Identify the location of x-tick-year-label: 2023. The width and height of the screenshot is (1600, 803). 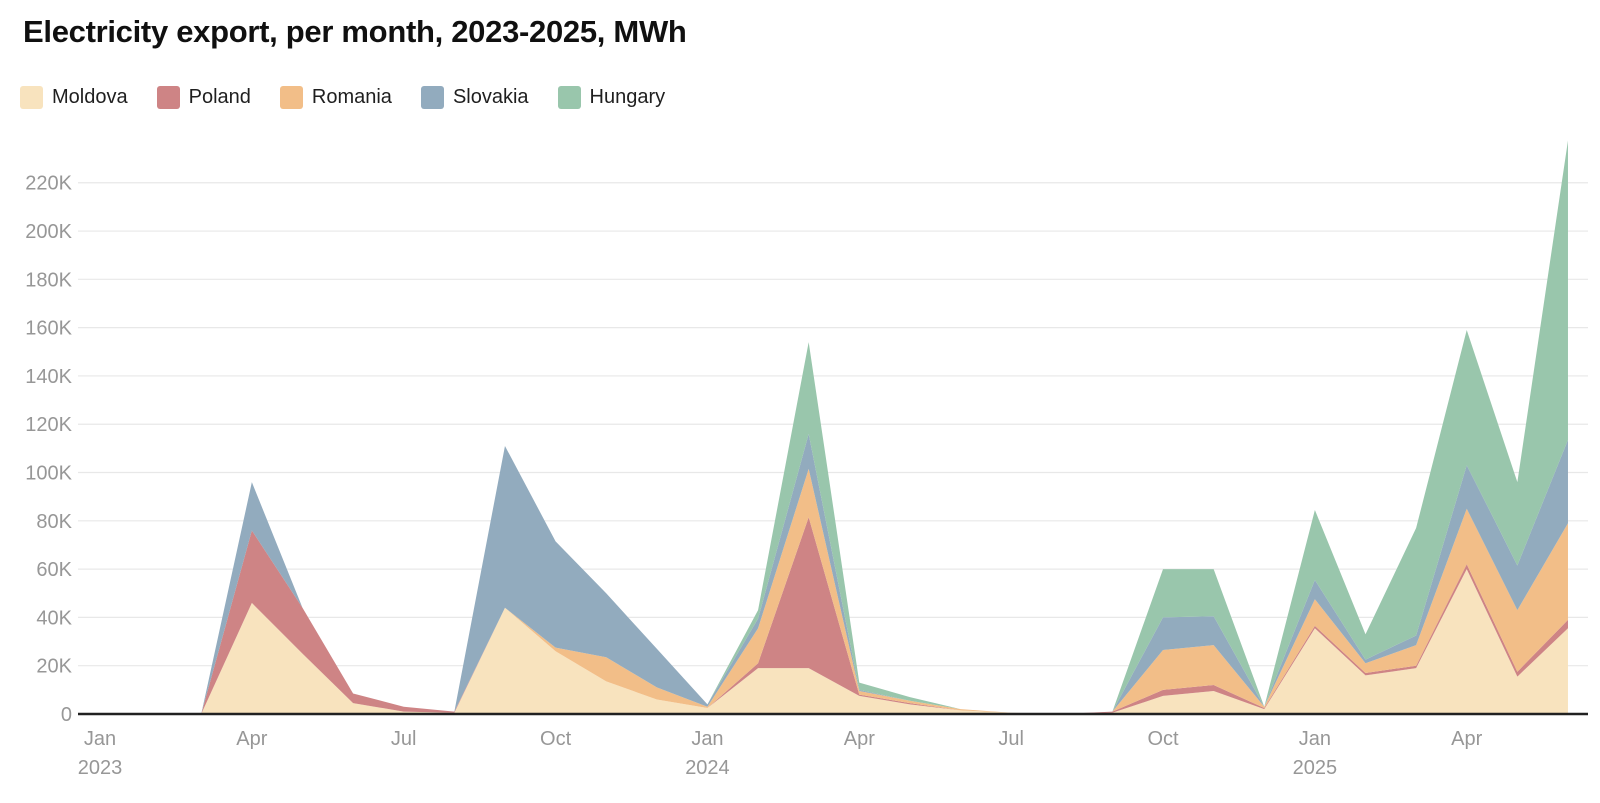
(100, 768).